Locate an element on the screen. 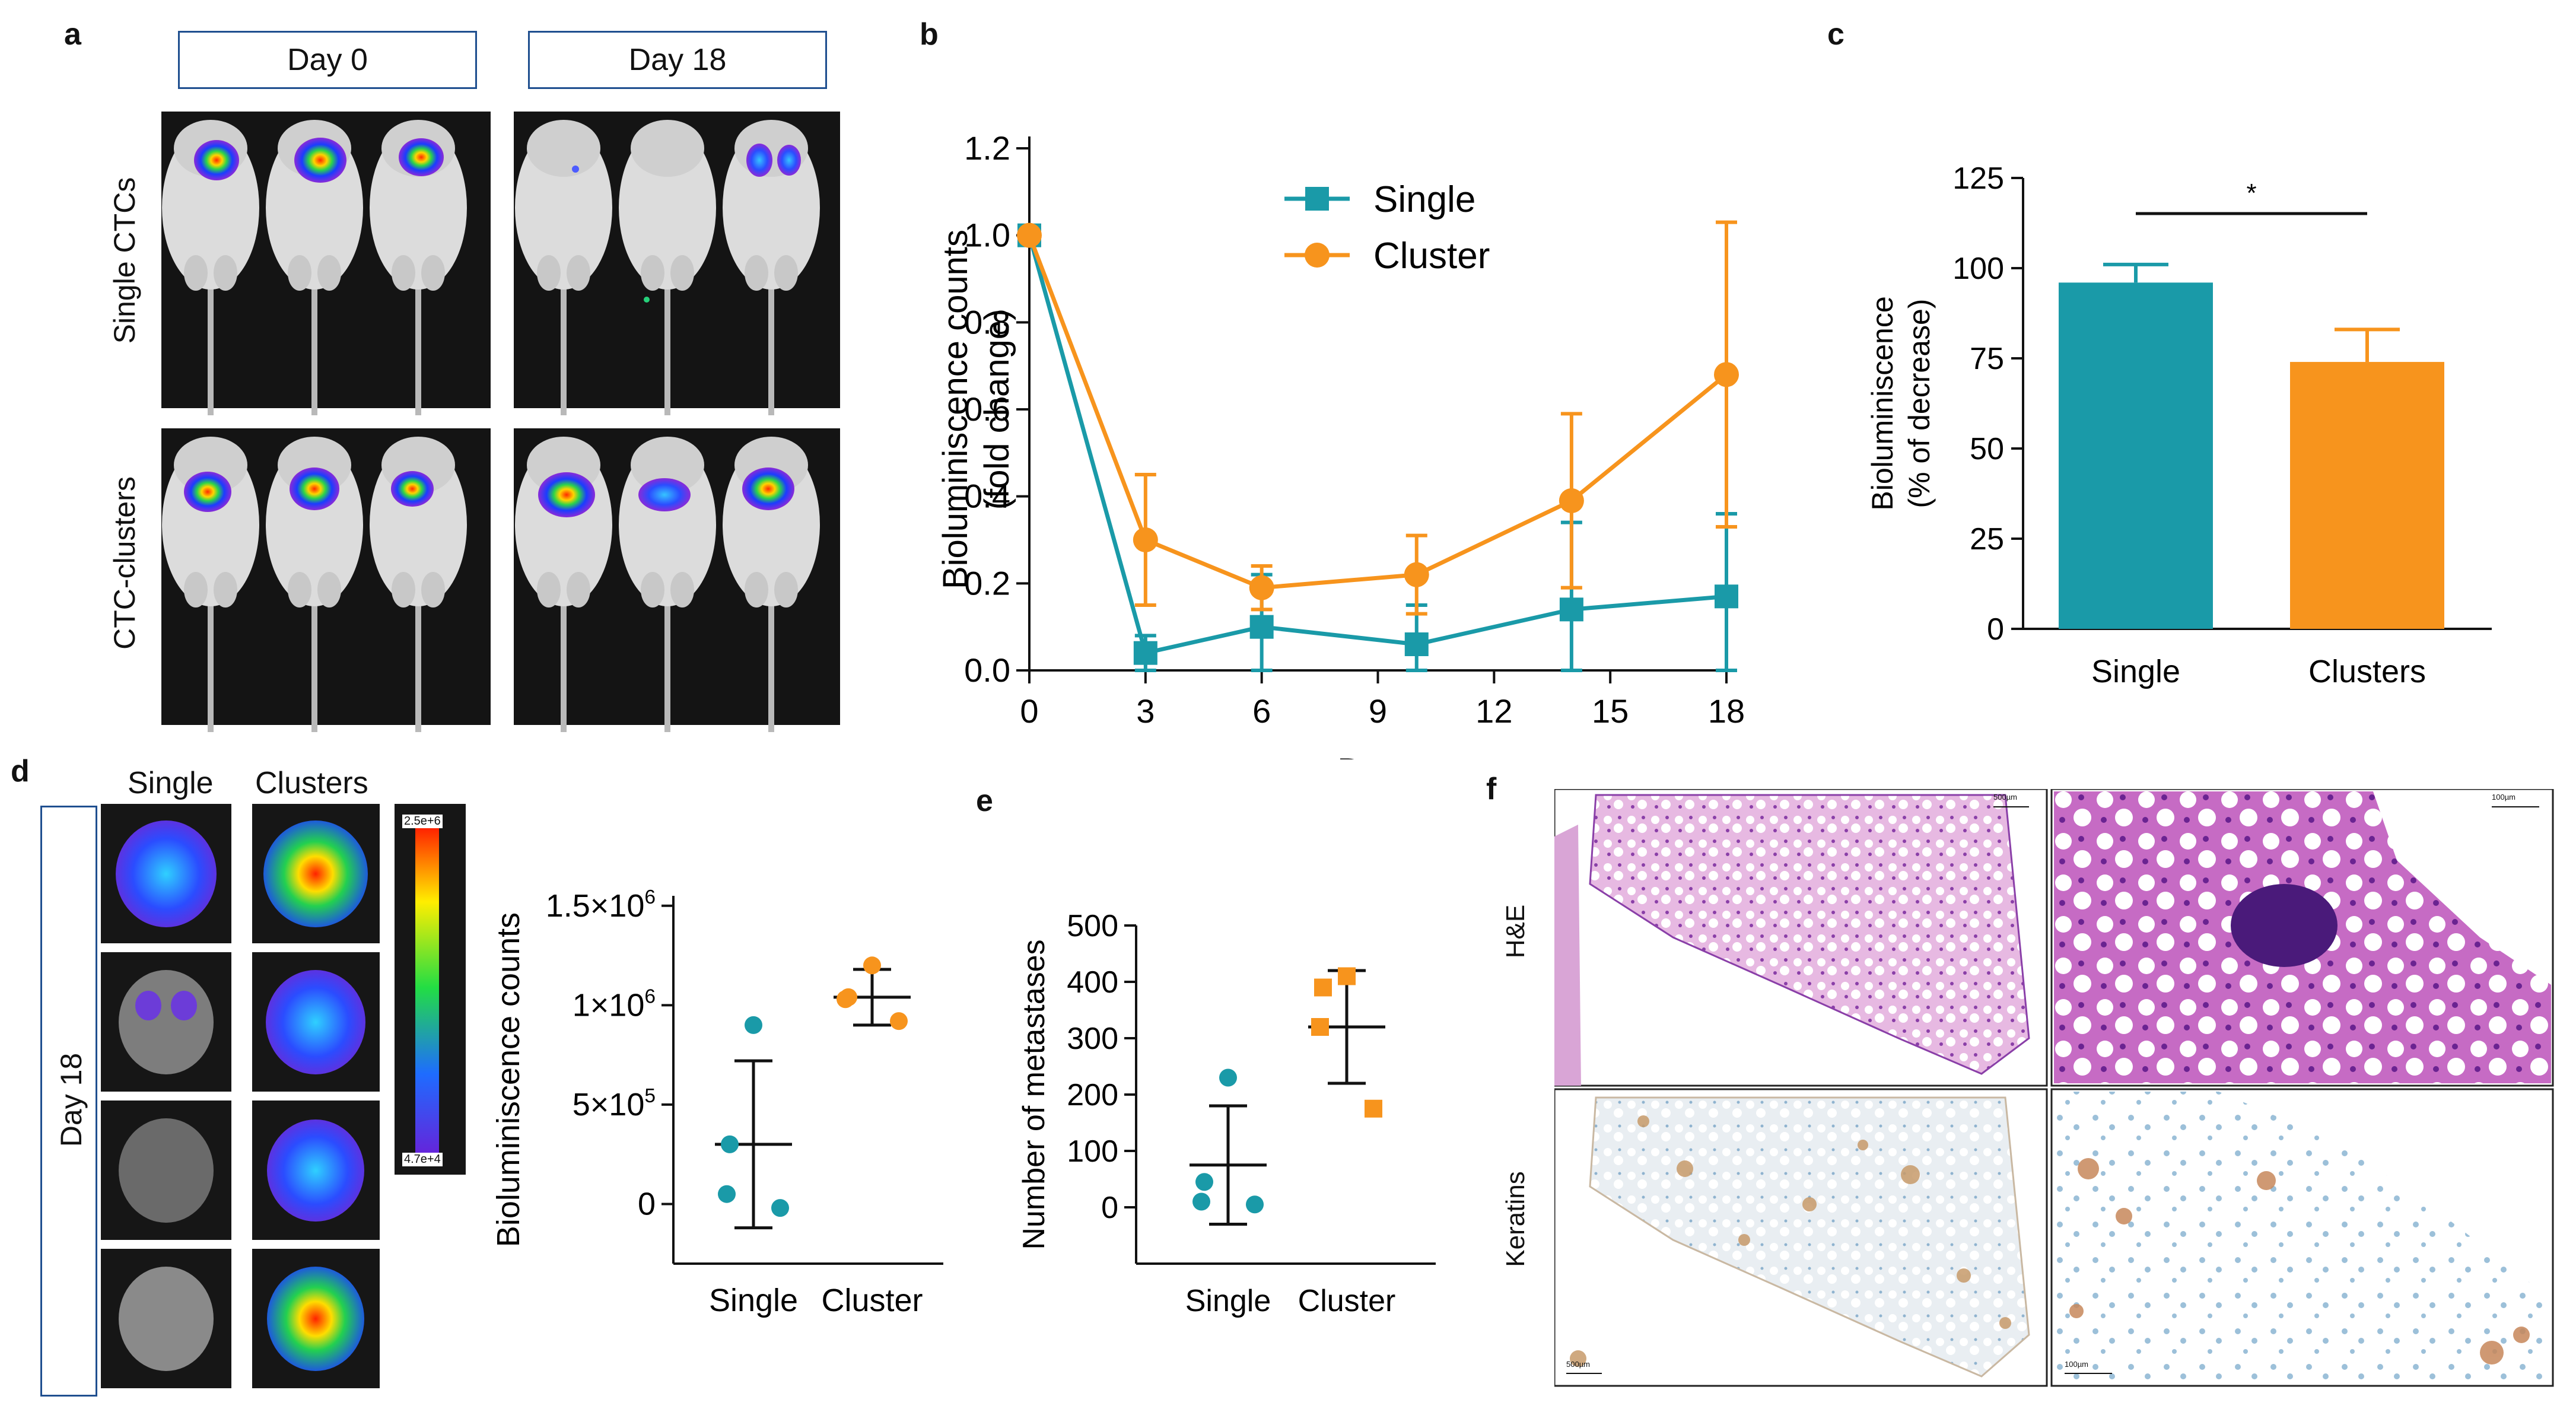 The image size is (2576, 1409). panel-d-label: d is located at coordinates (20, 771).